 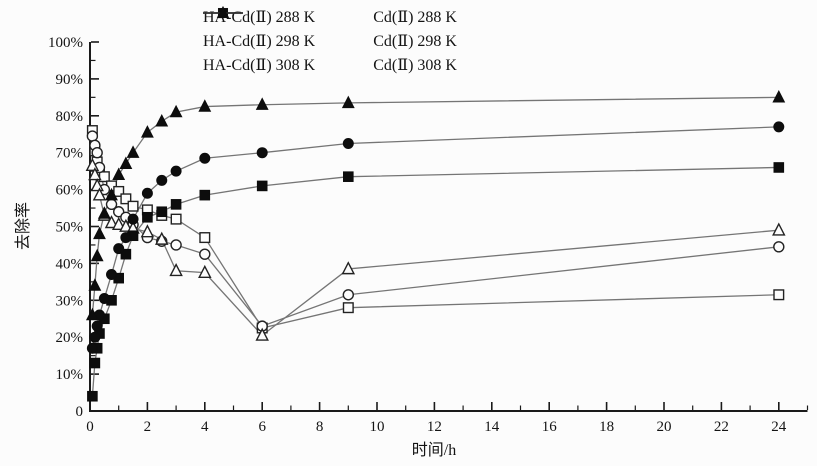 What do you see at coordinates (205, 427) in the screenshot?
I see `x-tick-label: 4` at bounding box center [205, 427].